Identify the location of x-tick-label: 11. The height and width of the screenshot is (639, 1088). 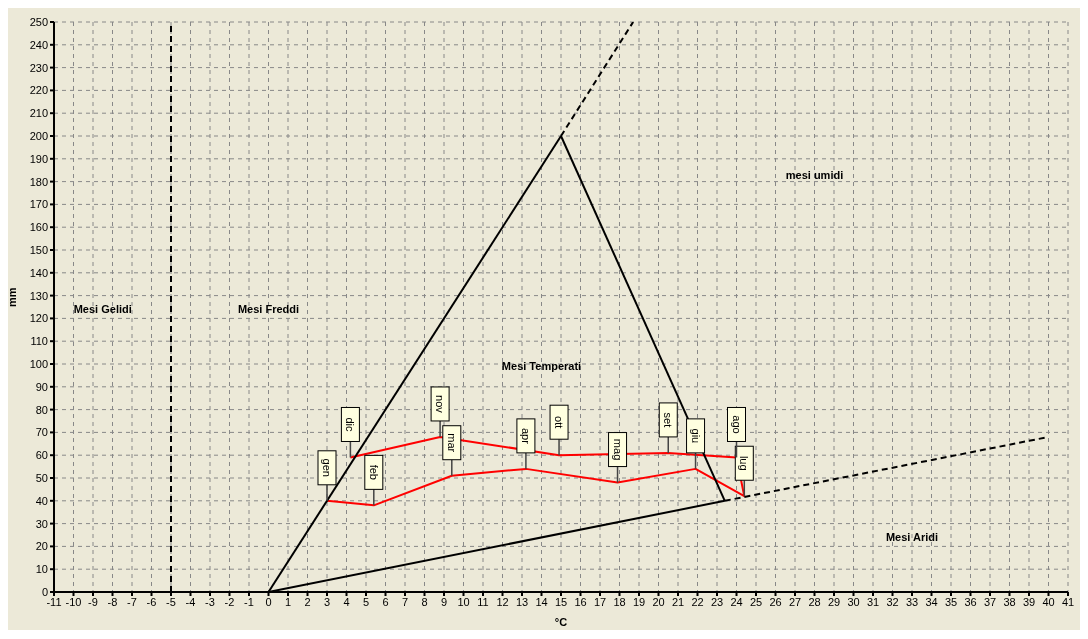
(483, 601).